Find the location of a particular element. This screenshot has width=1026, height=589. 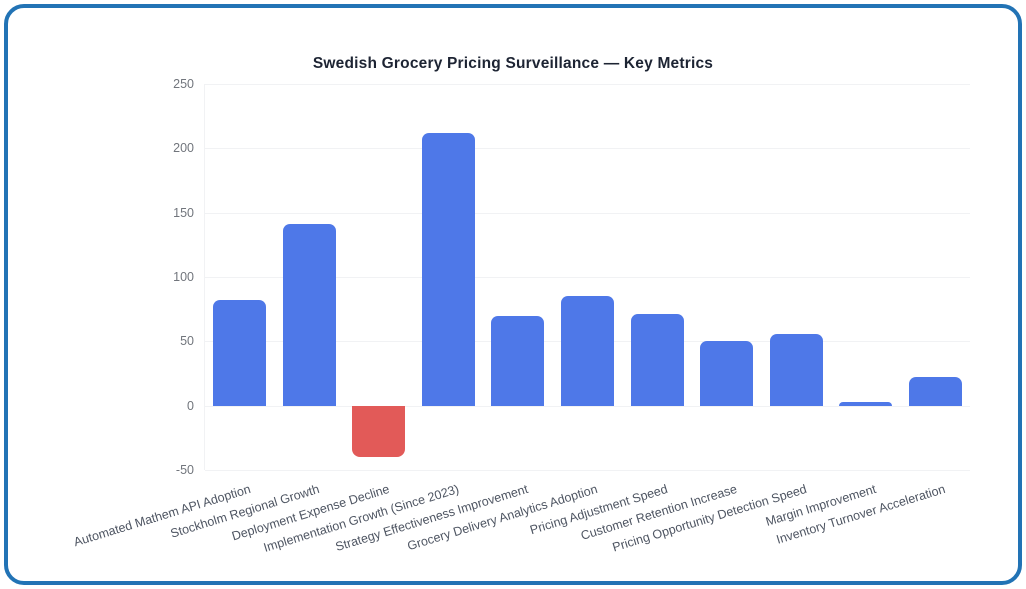

y-axis-tick-label: 50 is located at coordinates (187, 341).